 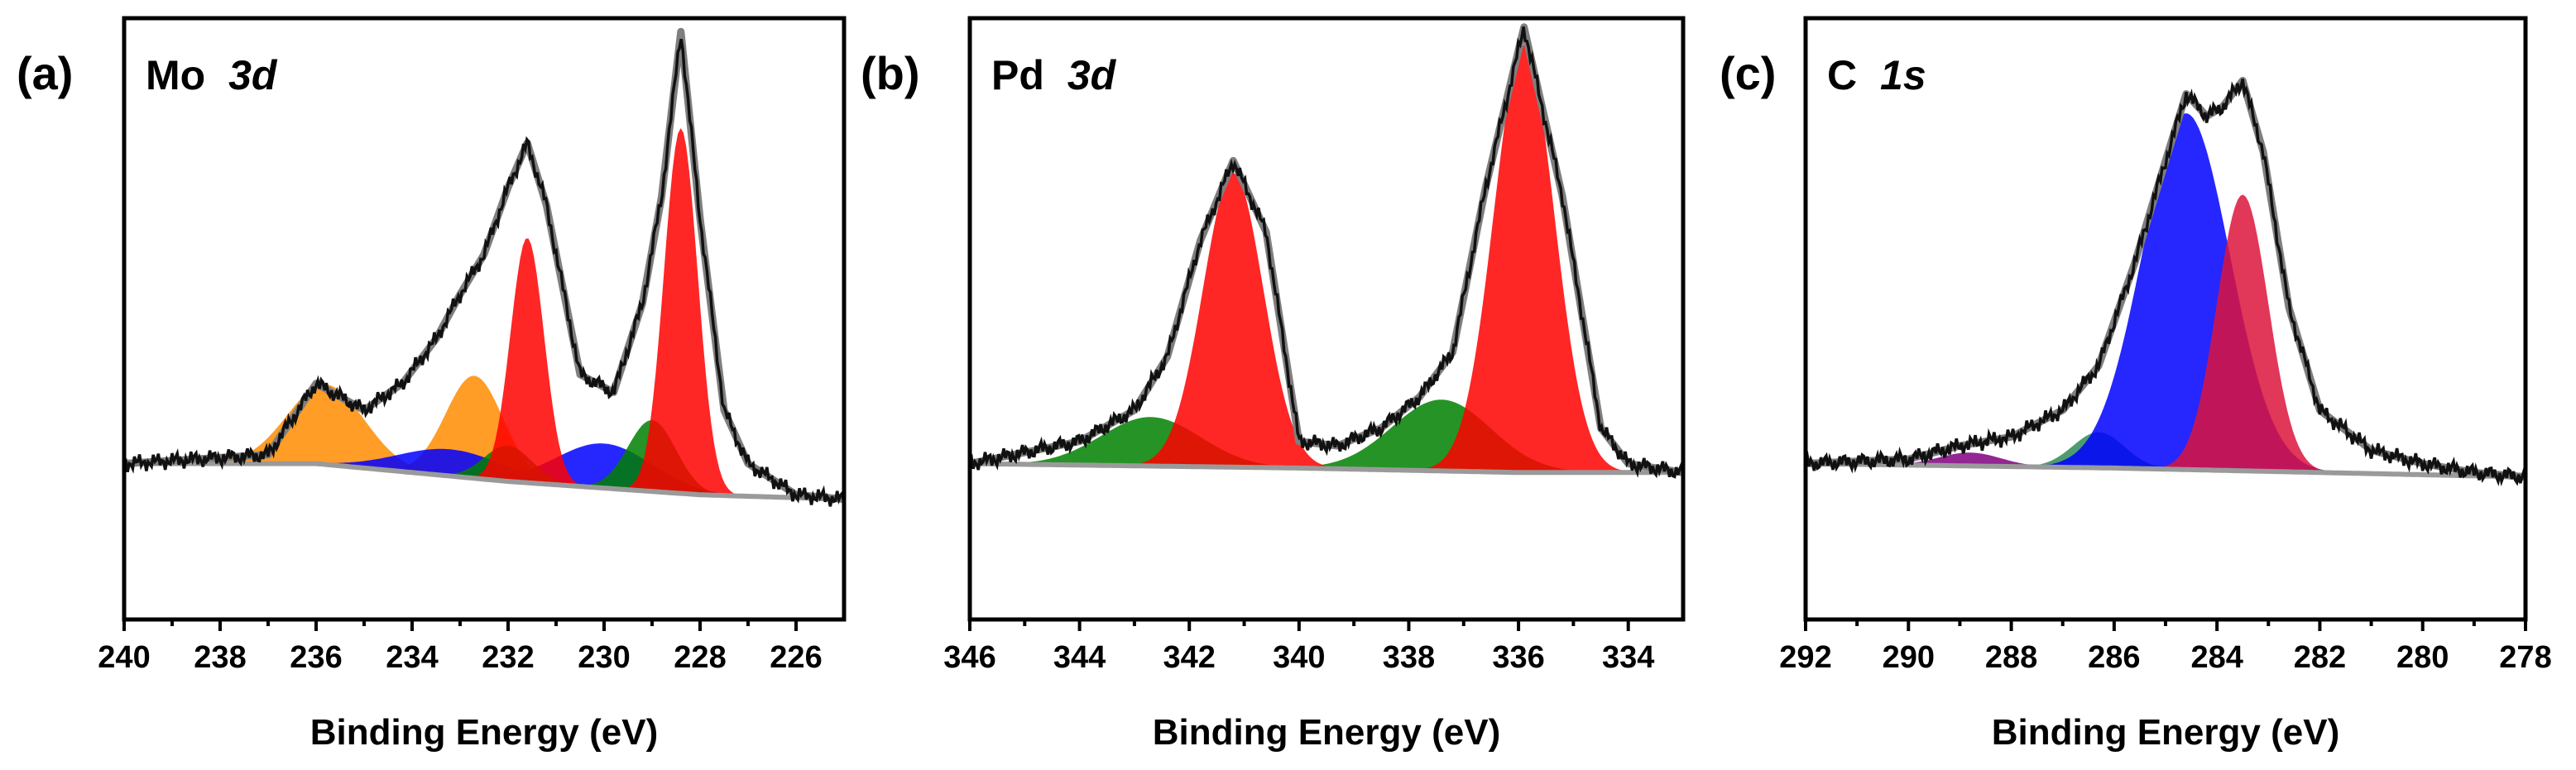 What do you see at coordinates (2525, 657) in the screenshot?
I see `x-tick-label: 278` at bounding box center [2525, 657].